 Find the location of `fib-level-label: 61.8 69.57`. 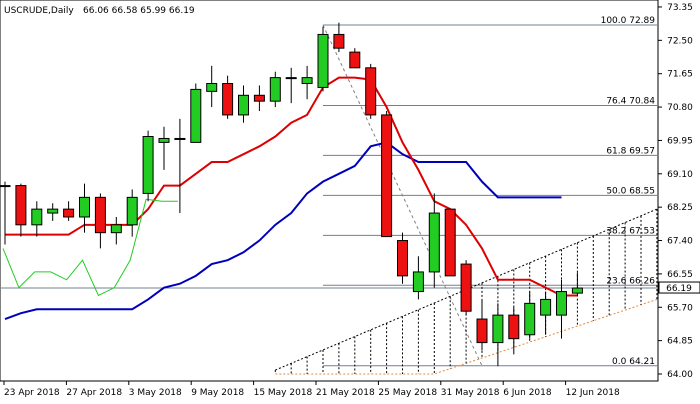

fib-level-label: 61.8 69.57 is located at coordinates (630, 151).